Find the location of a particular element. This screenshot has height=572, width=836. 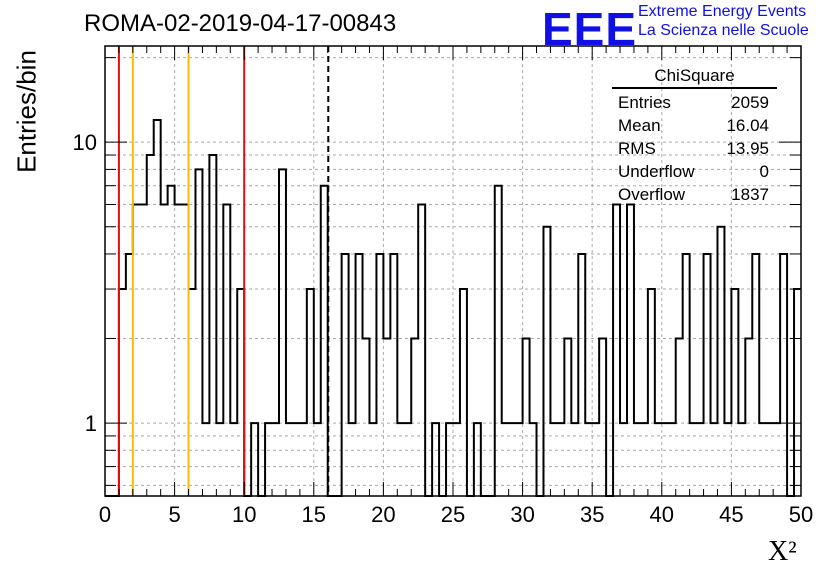

x-tick-label: 20 is located at coordinates (383, 514).